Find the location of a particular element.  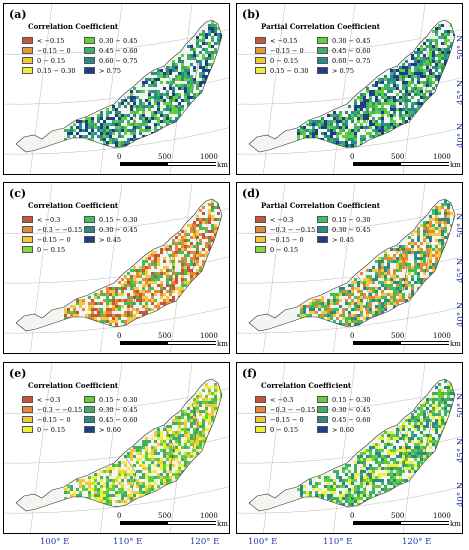

legend-item: > 0.45 is located at coordinates (335, 240).